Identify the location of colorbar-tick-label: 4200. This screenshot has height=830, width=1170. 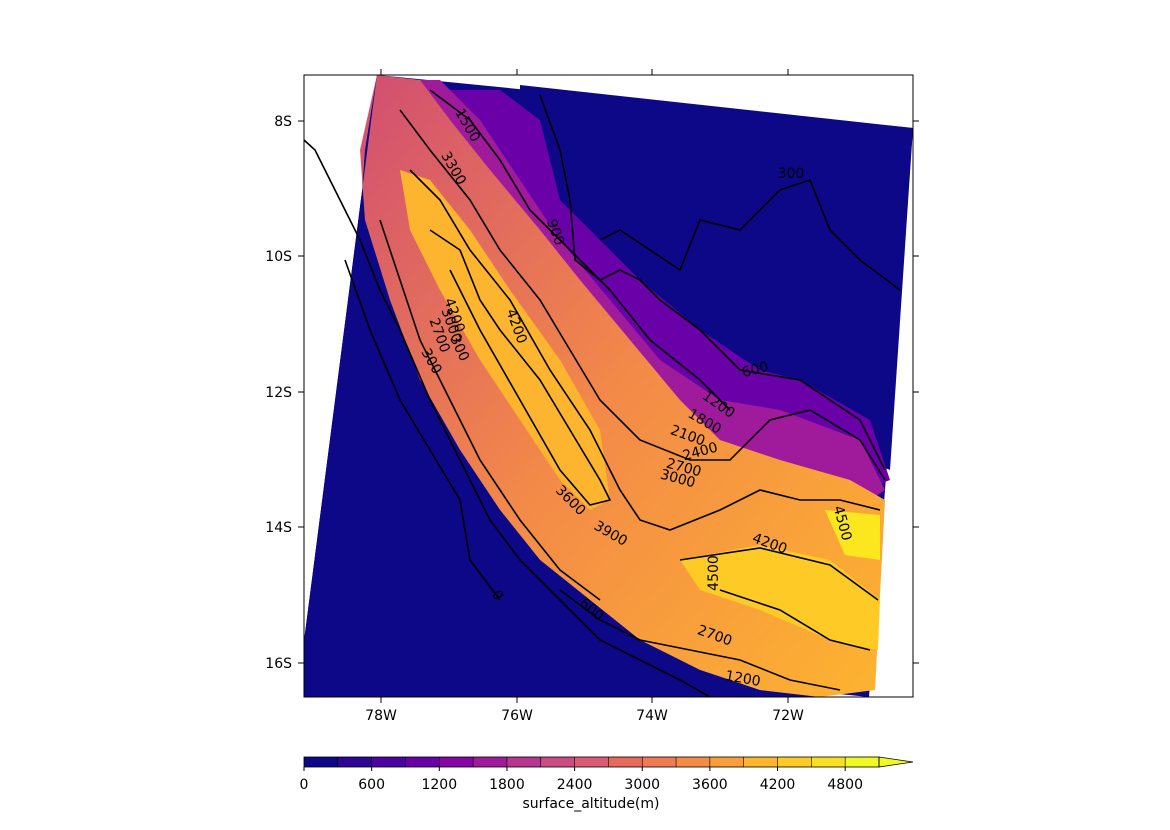
(778, 785).